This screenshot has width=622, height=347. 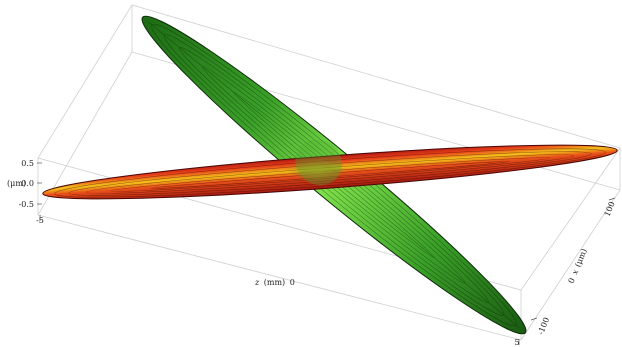 What do you see at coordinates (292, 282) in the screenshot?
I see `z-axis-zero: 0` at bounding box center [292, 282].